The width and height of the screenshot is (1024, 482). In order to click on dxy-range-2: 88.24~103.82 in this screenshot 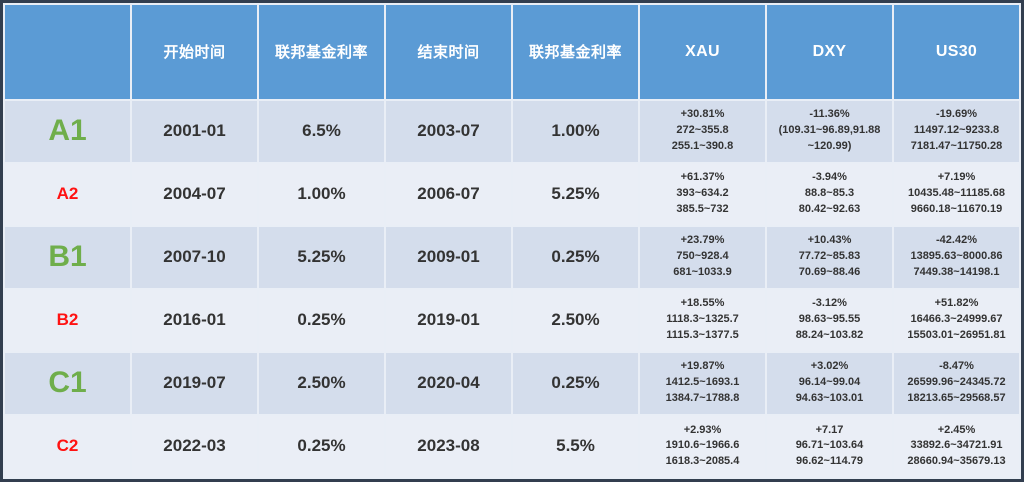, I will do `click(829, 335)`.